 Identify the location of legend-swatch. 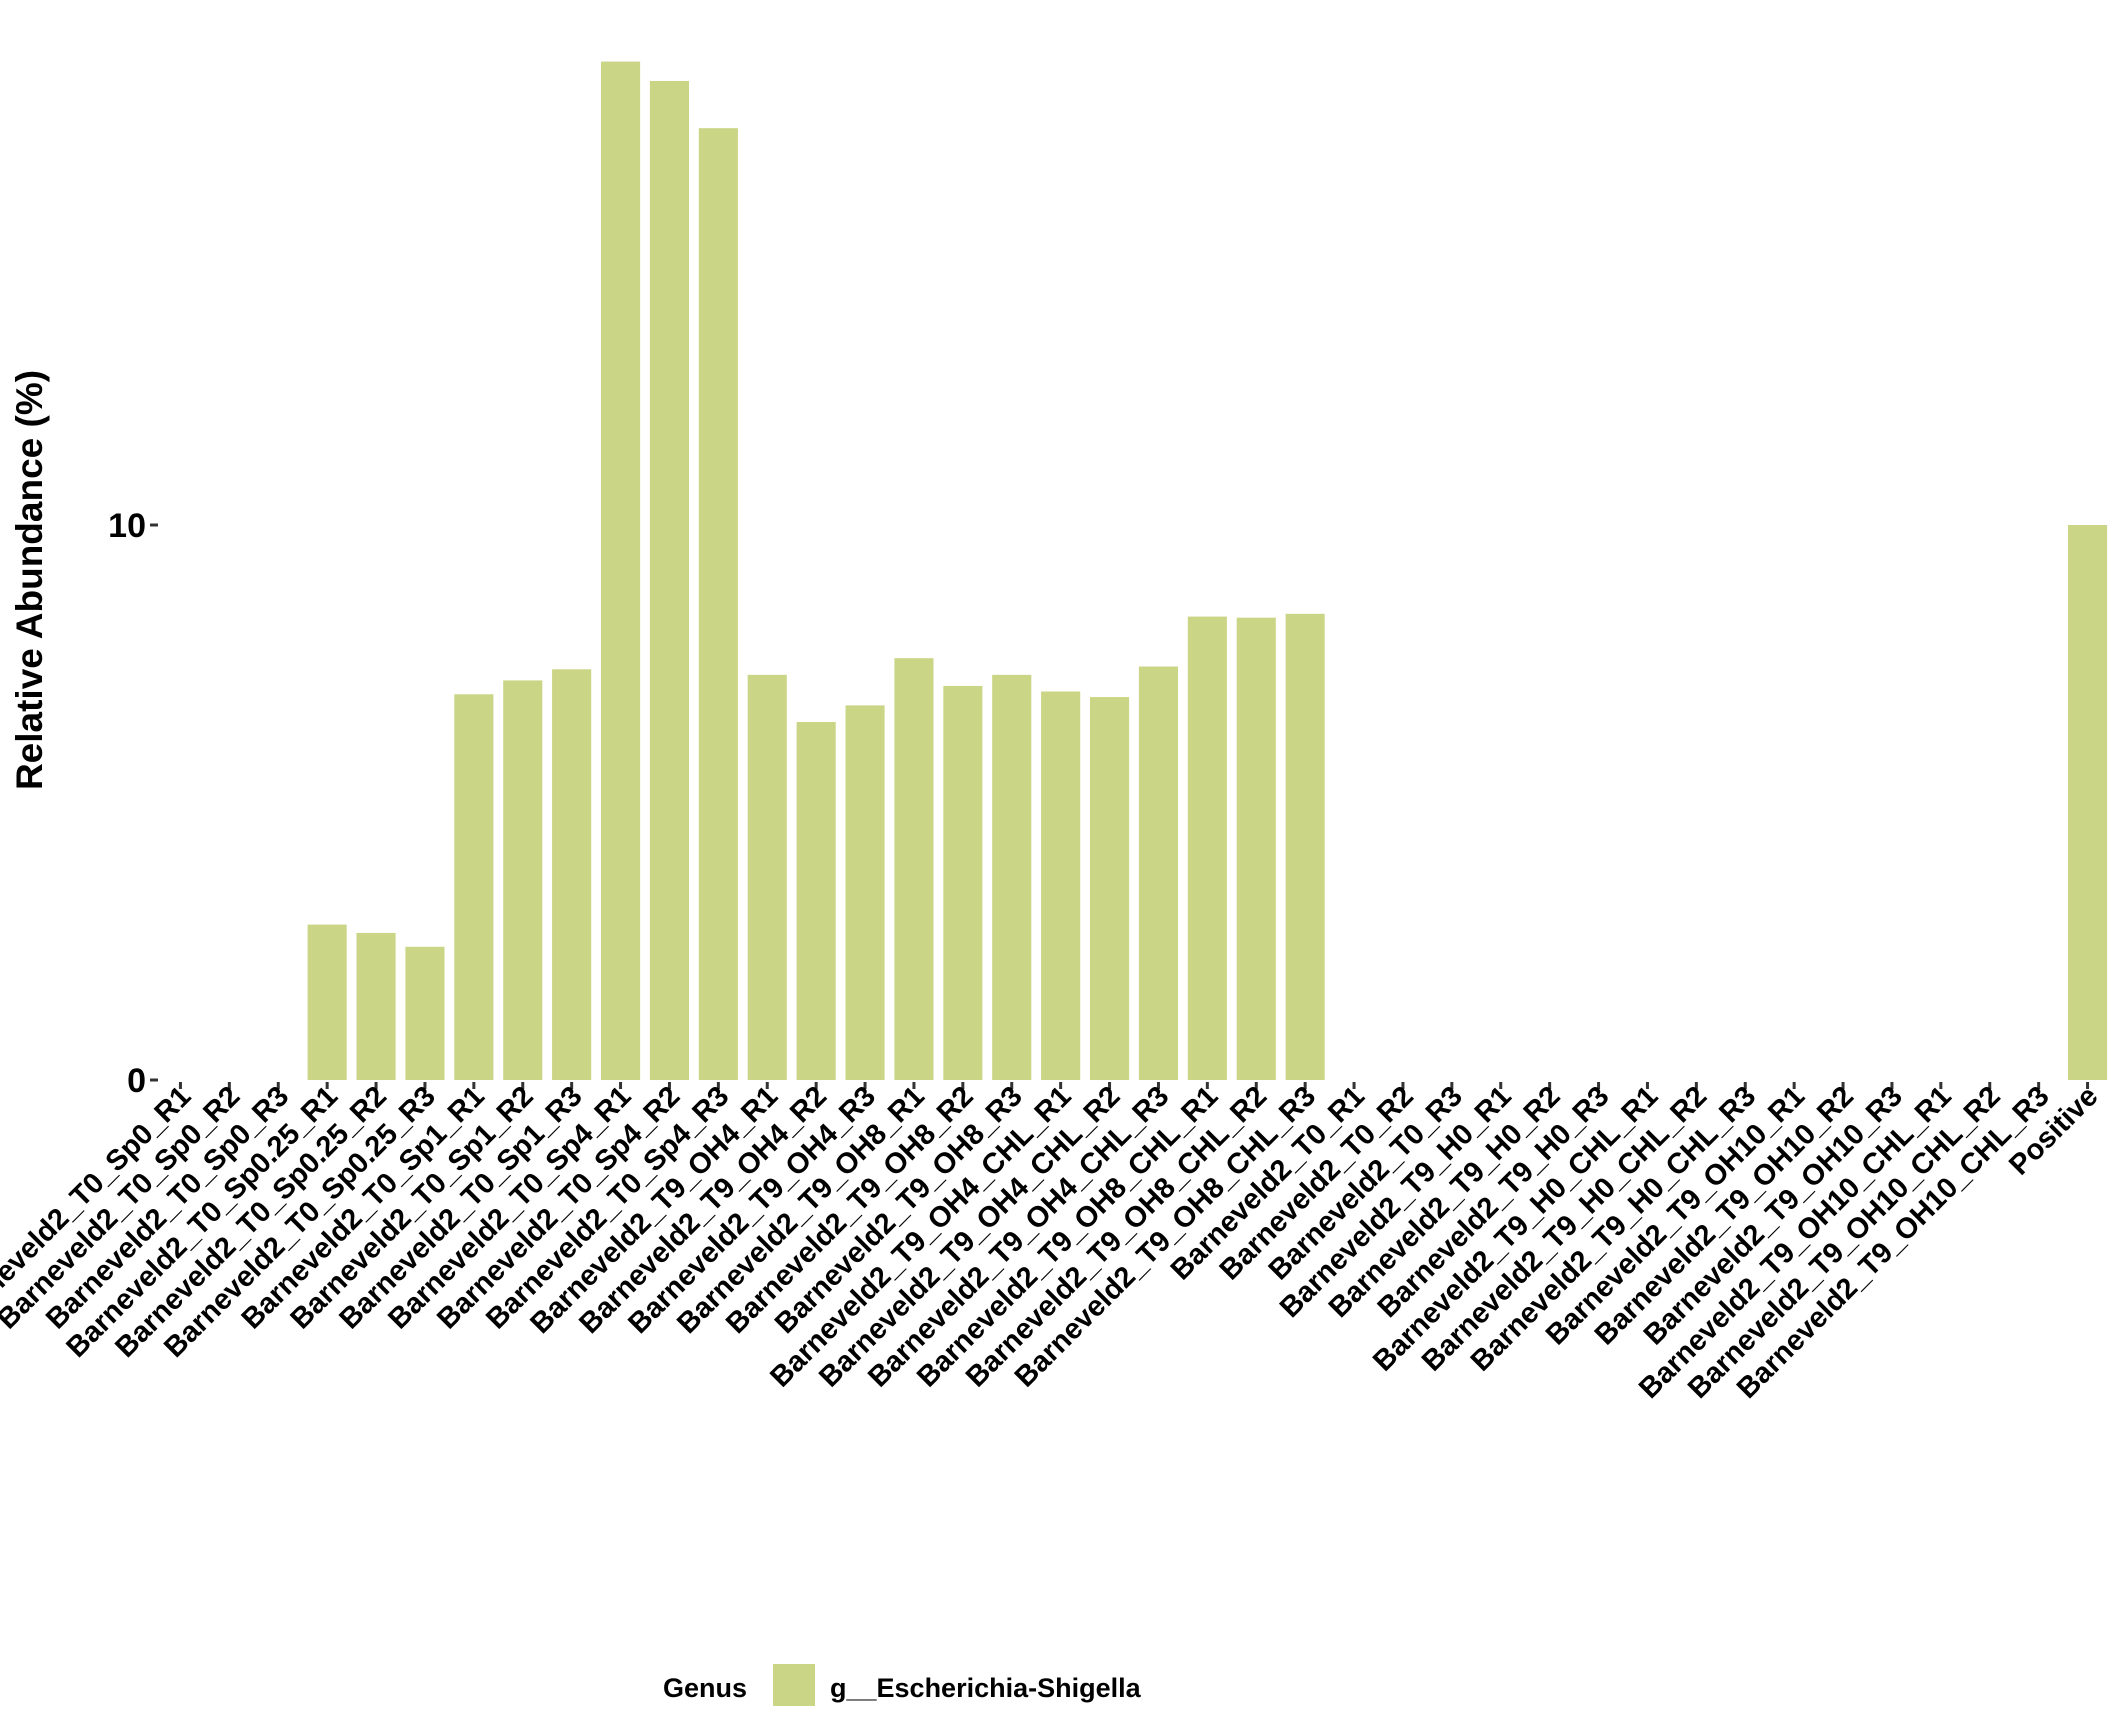
(794, 1685).